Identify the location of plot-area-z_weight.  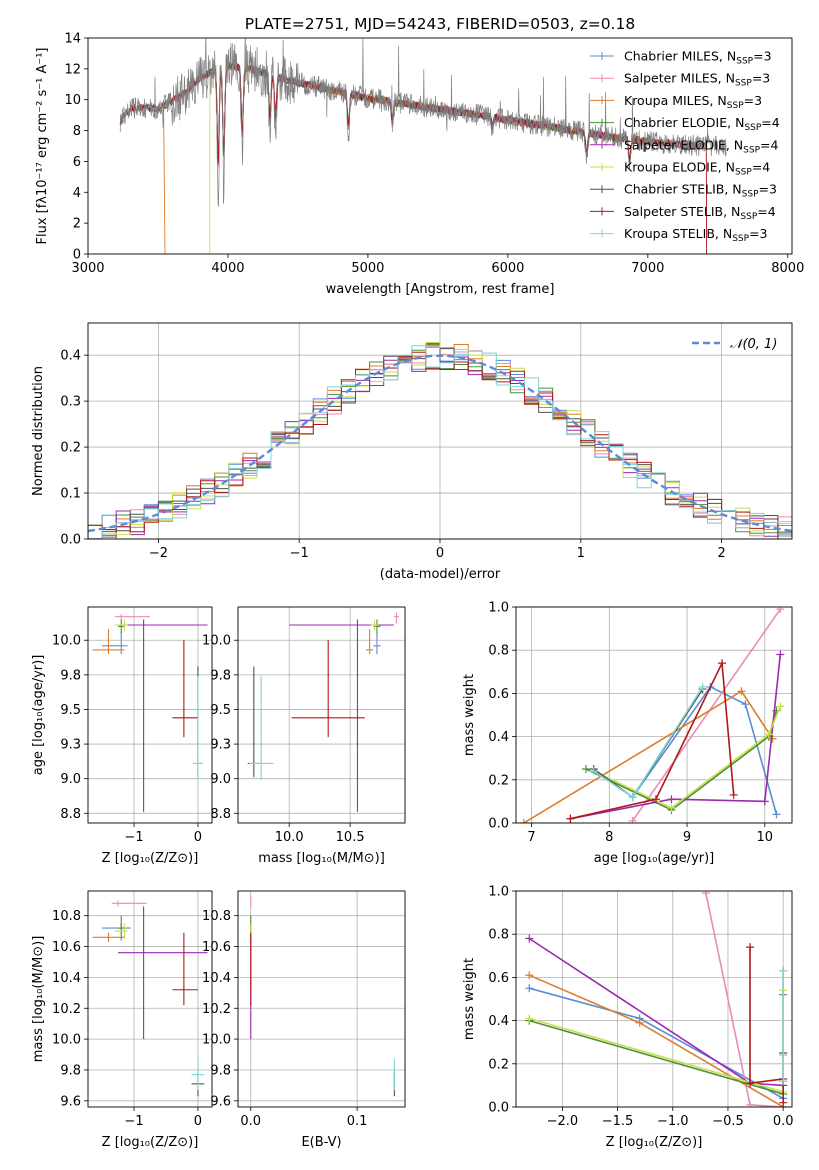
(656, 999).